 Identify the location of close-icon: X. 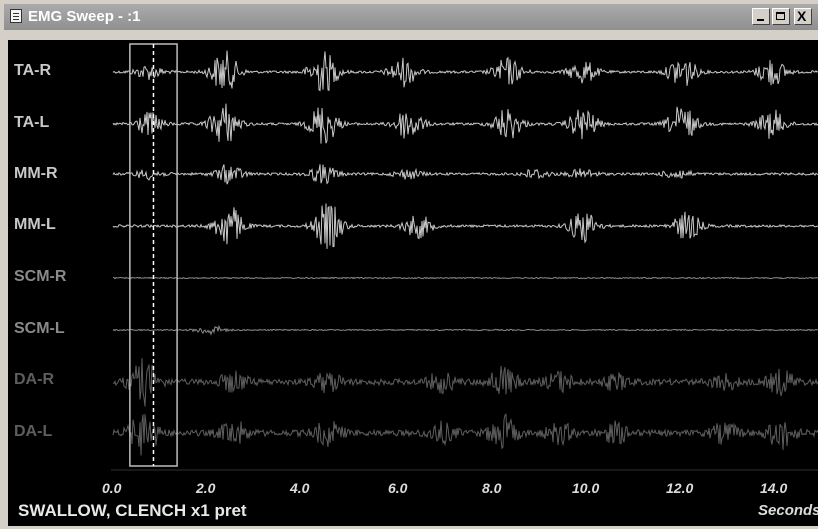
(802, 16).